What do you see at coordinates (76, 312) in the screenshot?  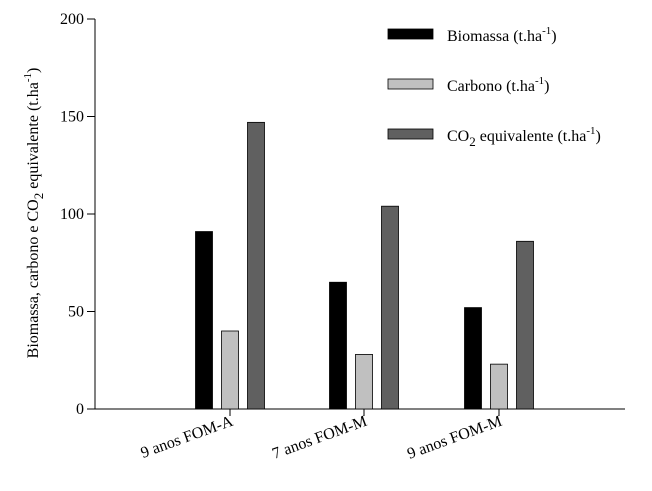 I see `y-tick-label: 50` at bounding box center [76, 312].